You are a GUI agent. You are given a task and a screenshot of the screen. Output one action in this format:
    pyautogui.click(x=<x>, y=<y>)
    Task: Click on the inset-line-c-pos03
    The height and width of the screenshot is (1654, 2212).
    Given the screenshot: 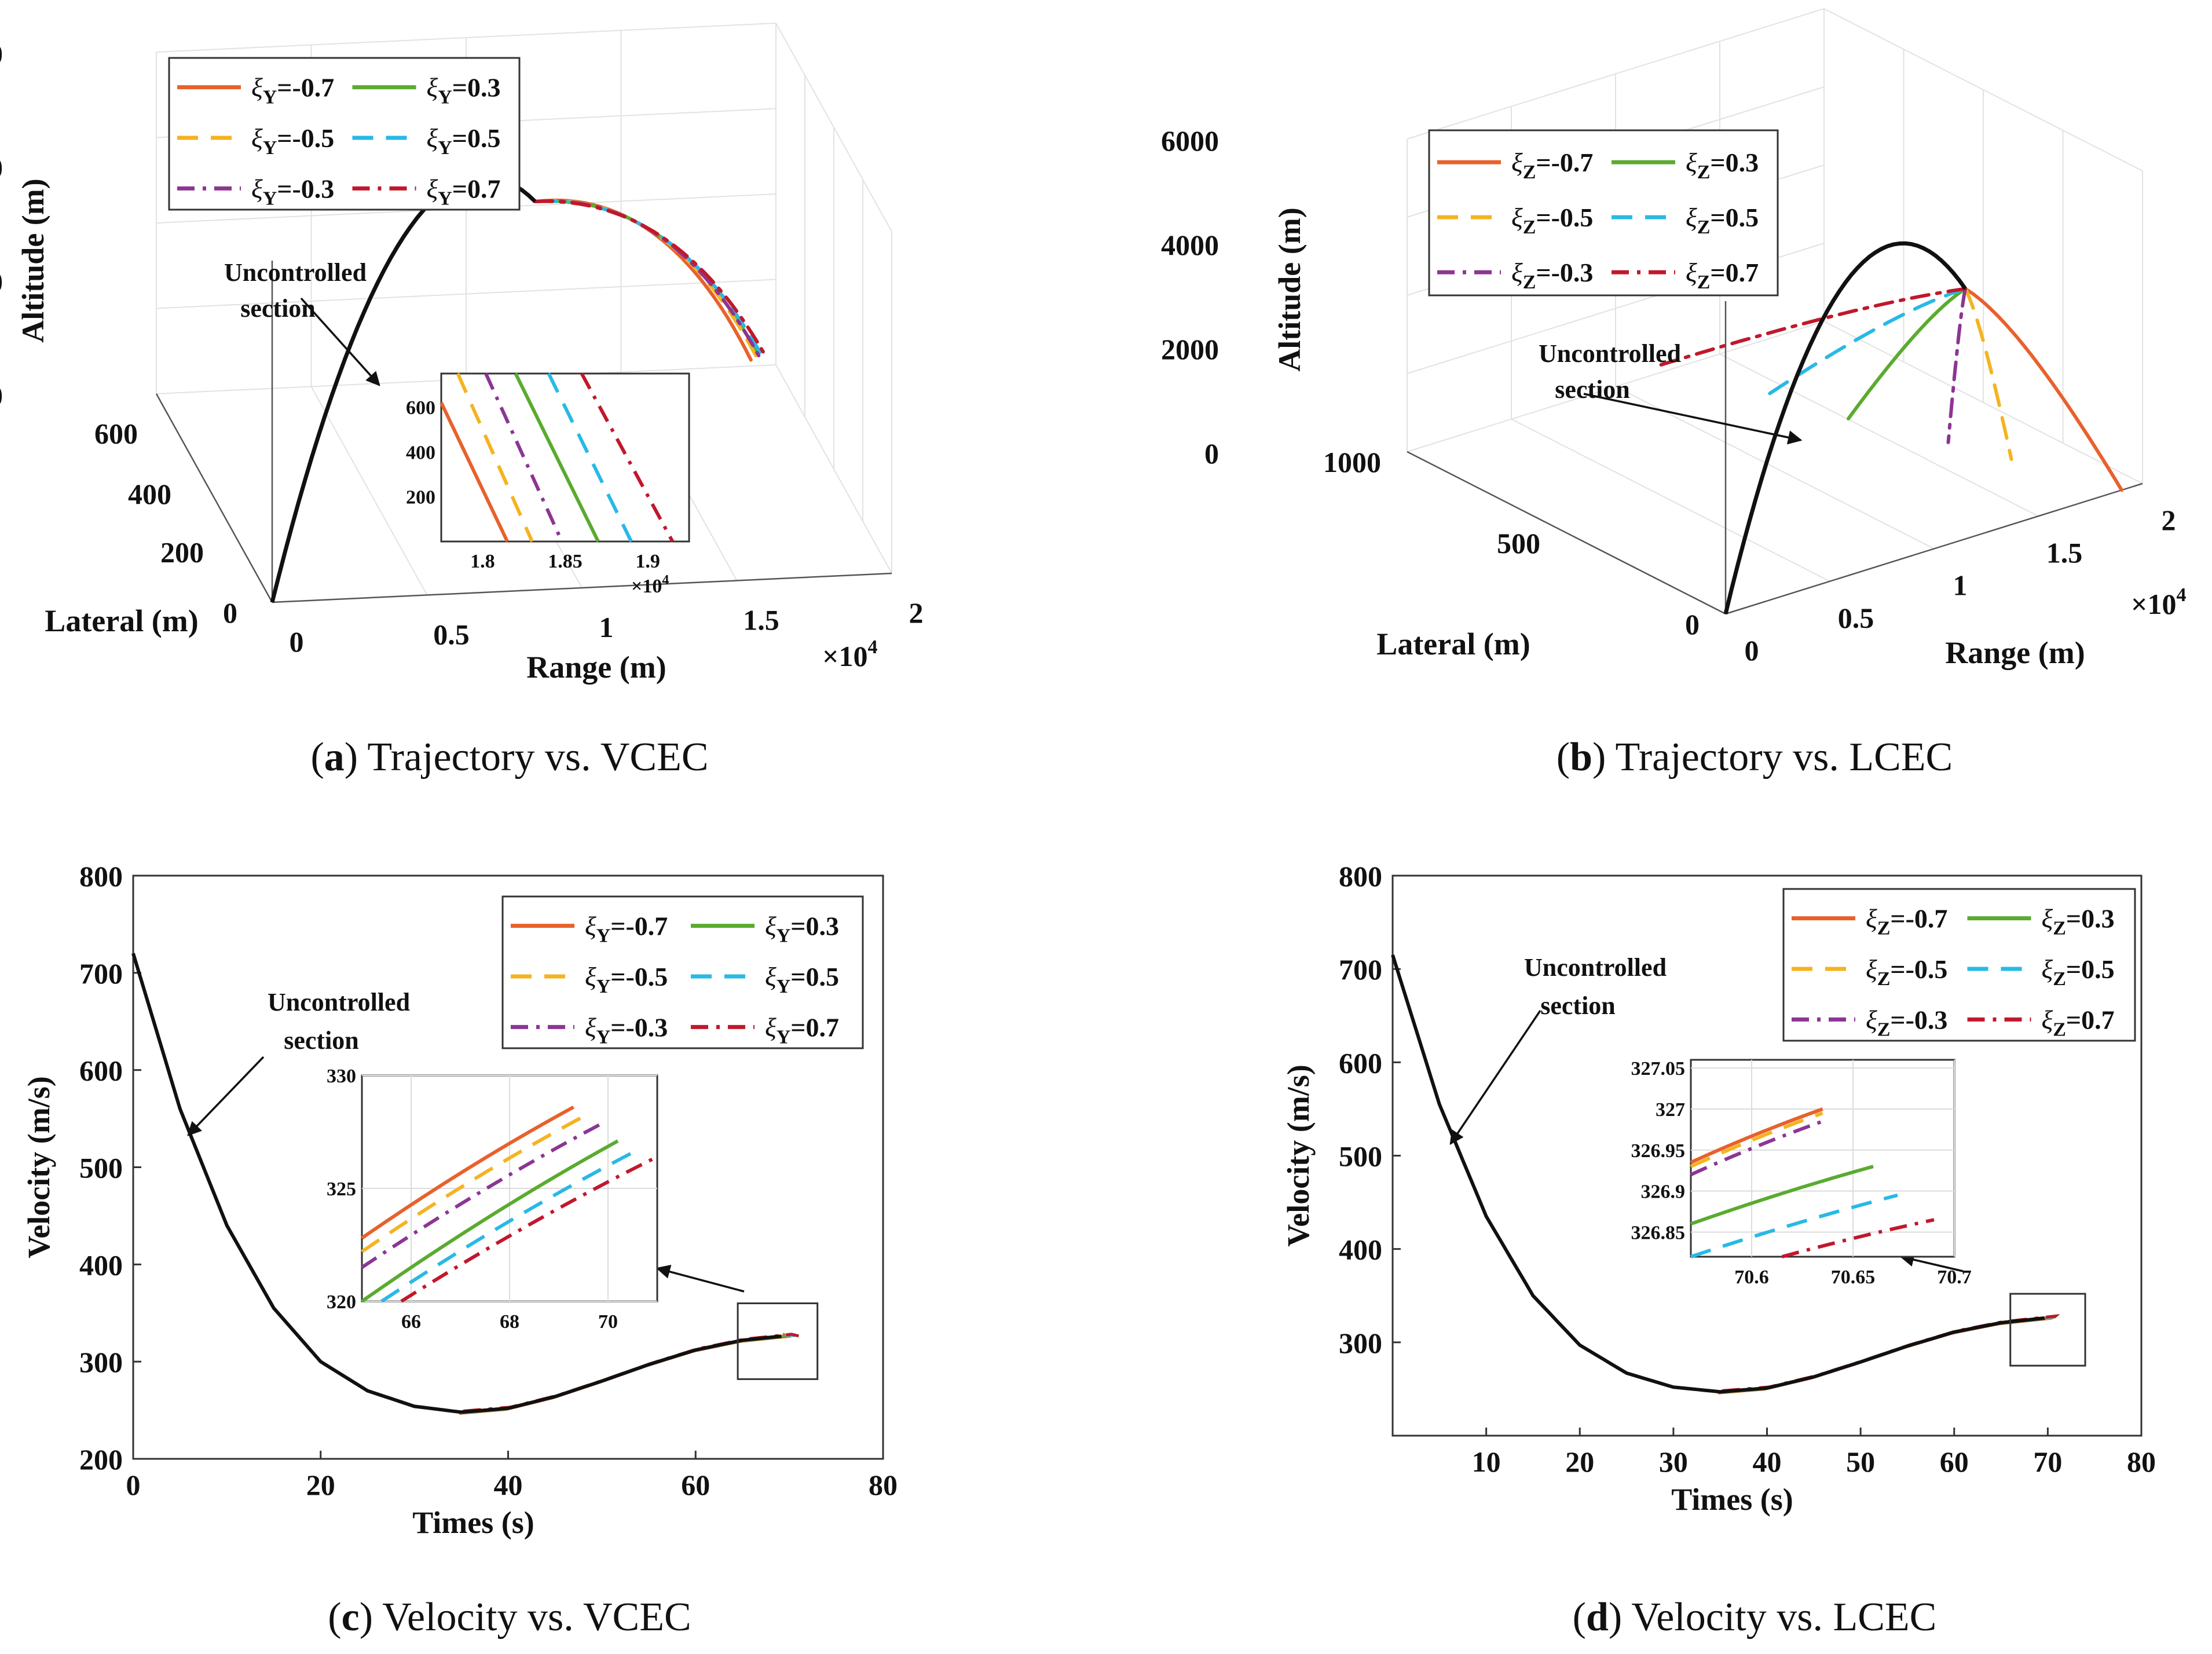 What is the action you would take?
    pyautogui.click(x=490, y=1221)
    